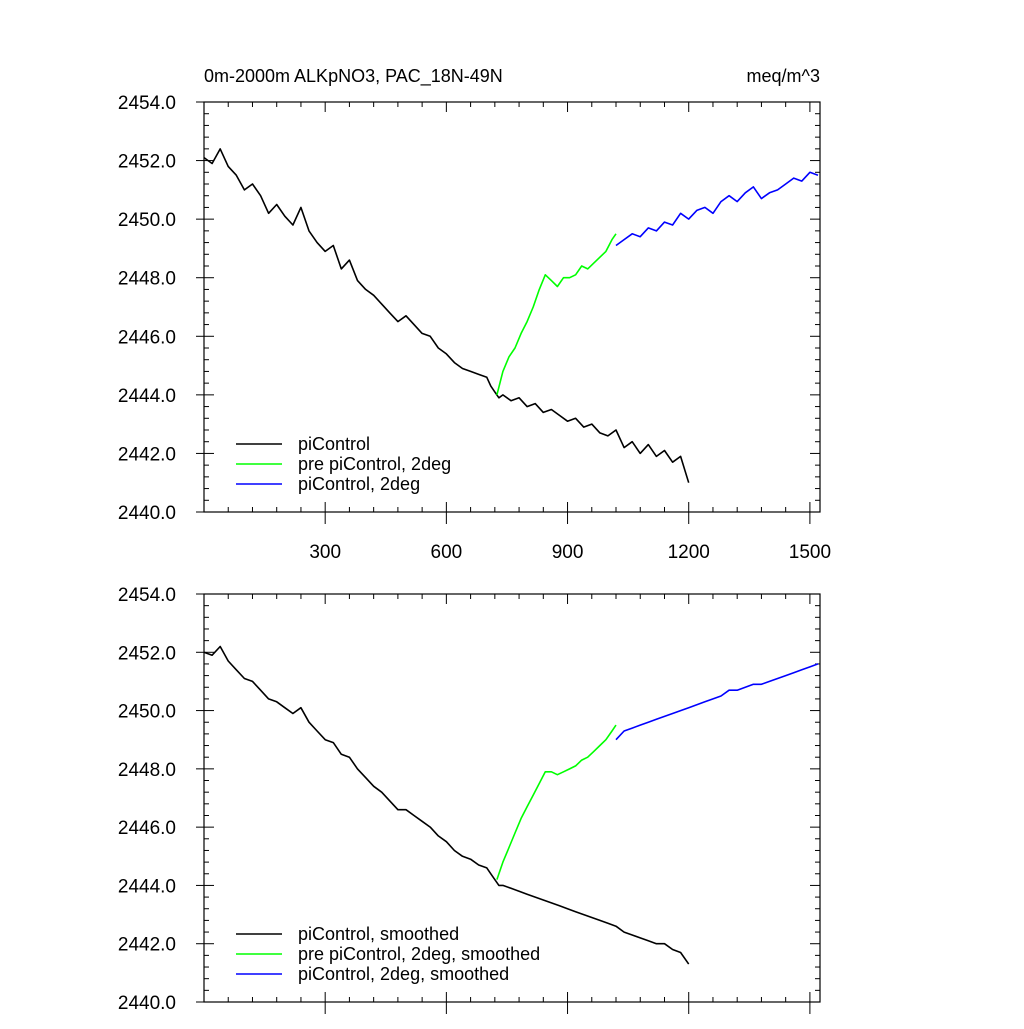 This screenshot has height=1029, width=1024. What do you see at coordinates (447, 552) in the screenshot?
I see `x-tick-label: 600` at bounding box center [447, 552].